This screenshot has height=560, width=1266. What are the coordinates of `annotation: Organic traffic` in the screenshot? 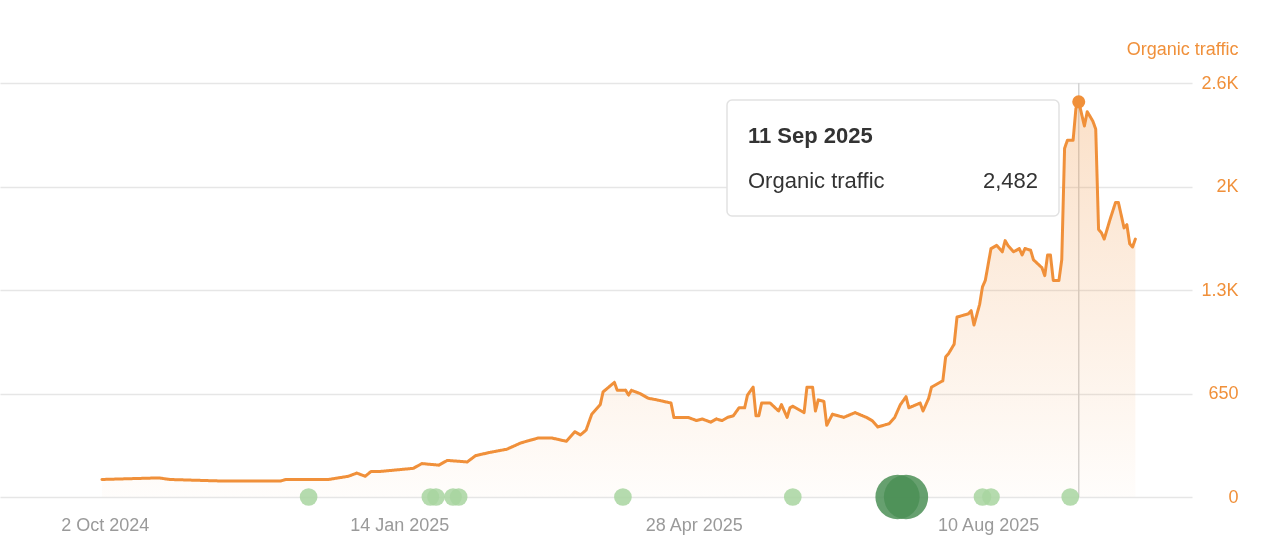 It's located at (816, 180).